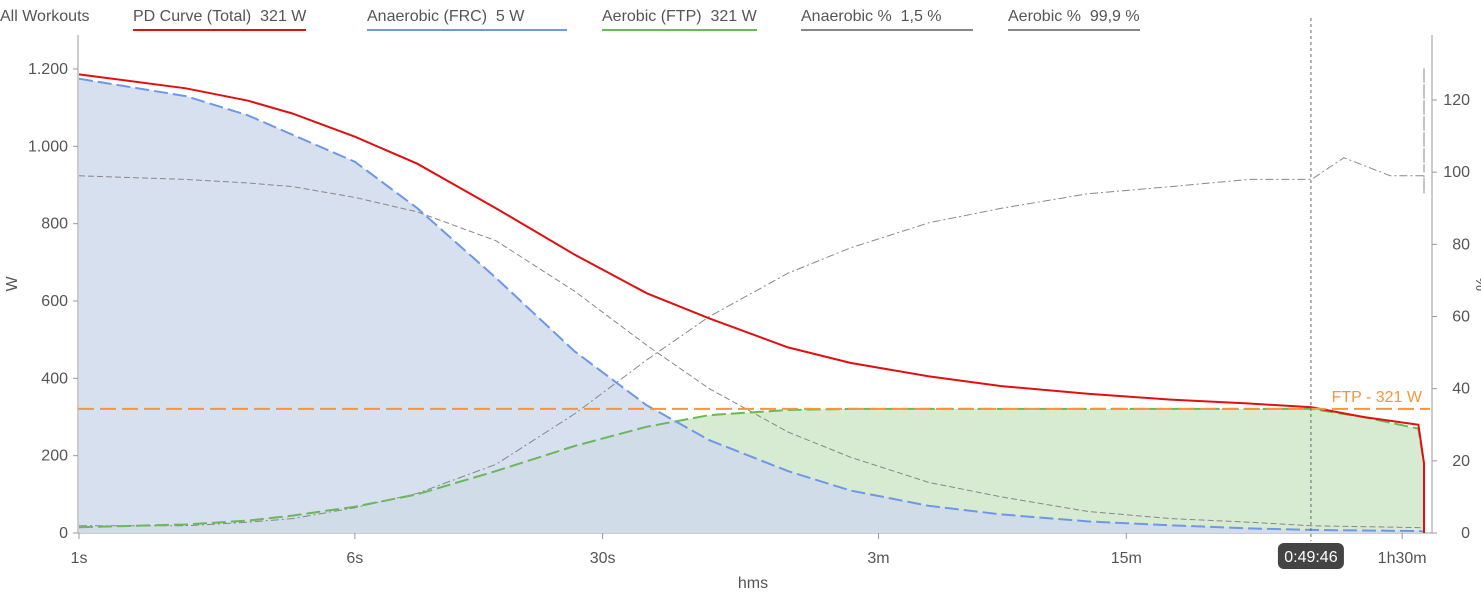 The image size is (1481, 594). I want to click on x-axis-title: hms, so click(753, 583).